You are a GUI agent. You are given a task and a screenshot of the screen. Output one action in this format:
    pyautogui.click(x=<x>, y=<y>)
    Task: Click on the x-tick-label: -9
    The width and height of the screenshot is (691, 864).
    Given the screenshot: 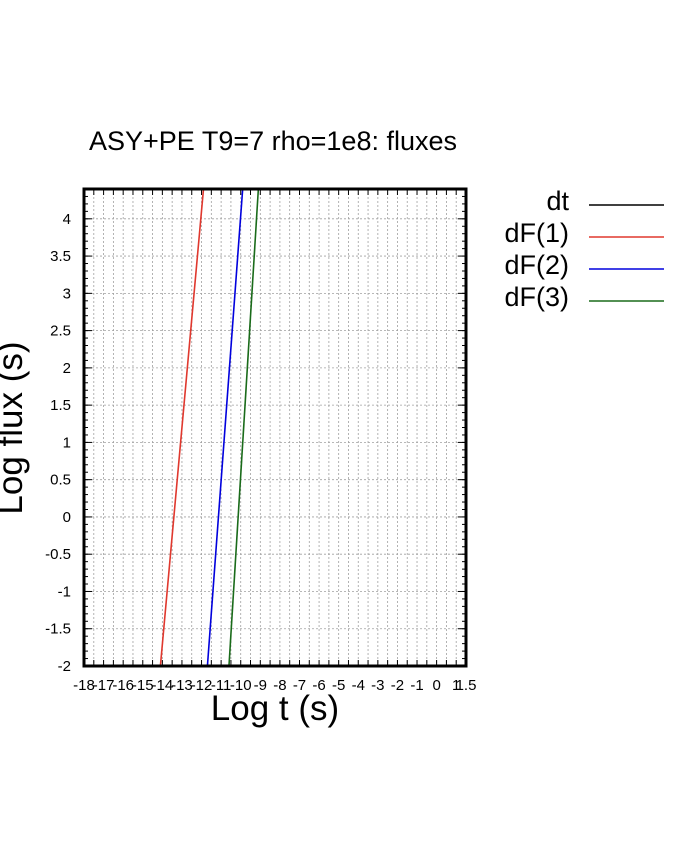 What is the action you would take?
    pyautogui.click(x=260, y=685)
    